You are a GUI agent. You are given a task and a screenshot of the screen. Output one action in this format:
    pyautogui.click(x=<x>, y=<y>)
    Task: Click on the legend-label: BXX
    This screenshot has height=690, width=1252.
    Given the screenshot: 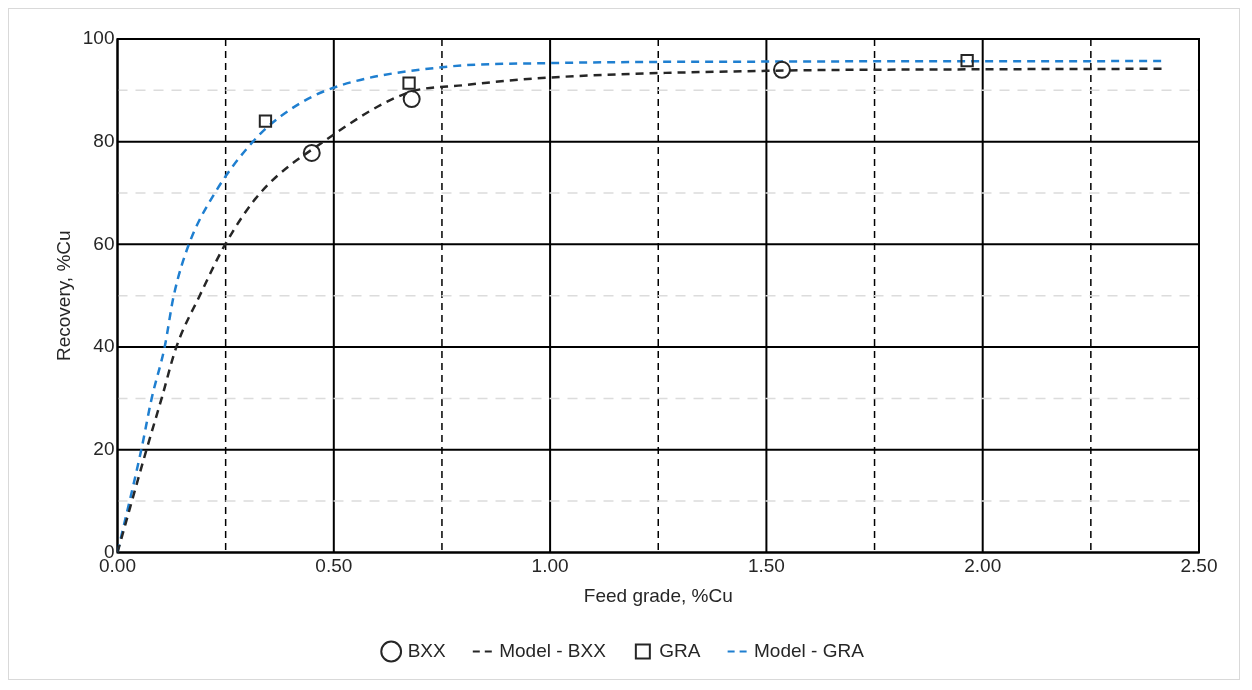 What is the action you would take?
    pyautogui.click(x=427, y=650)
    